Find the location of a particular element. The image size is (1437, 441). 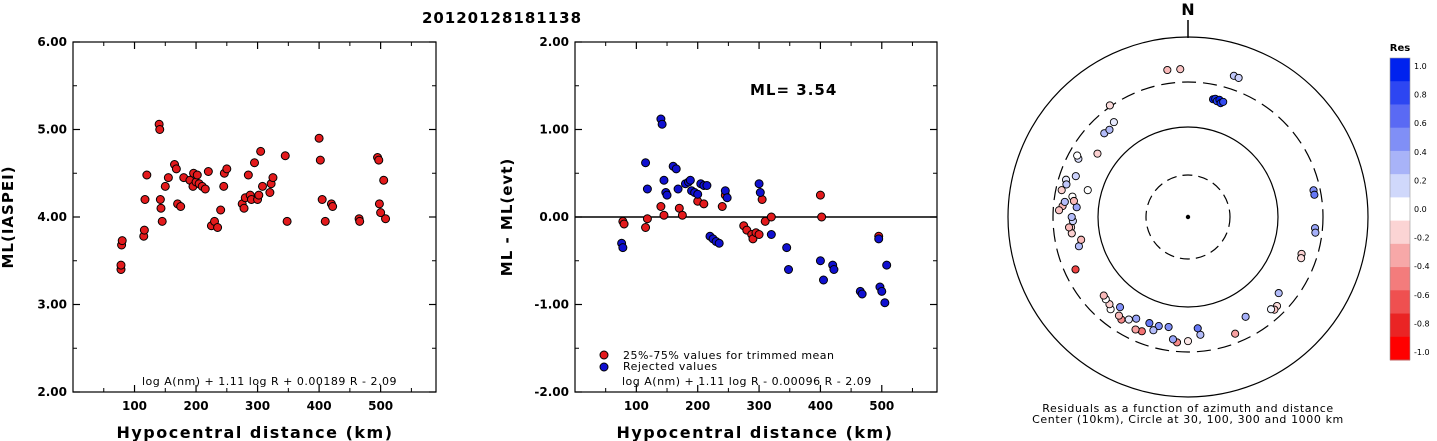

y-tick-label: 1.00 is located at coordinates (554, 130).